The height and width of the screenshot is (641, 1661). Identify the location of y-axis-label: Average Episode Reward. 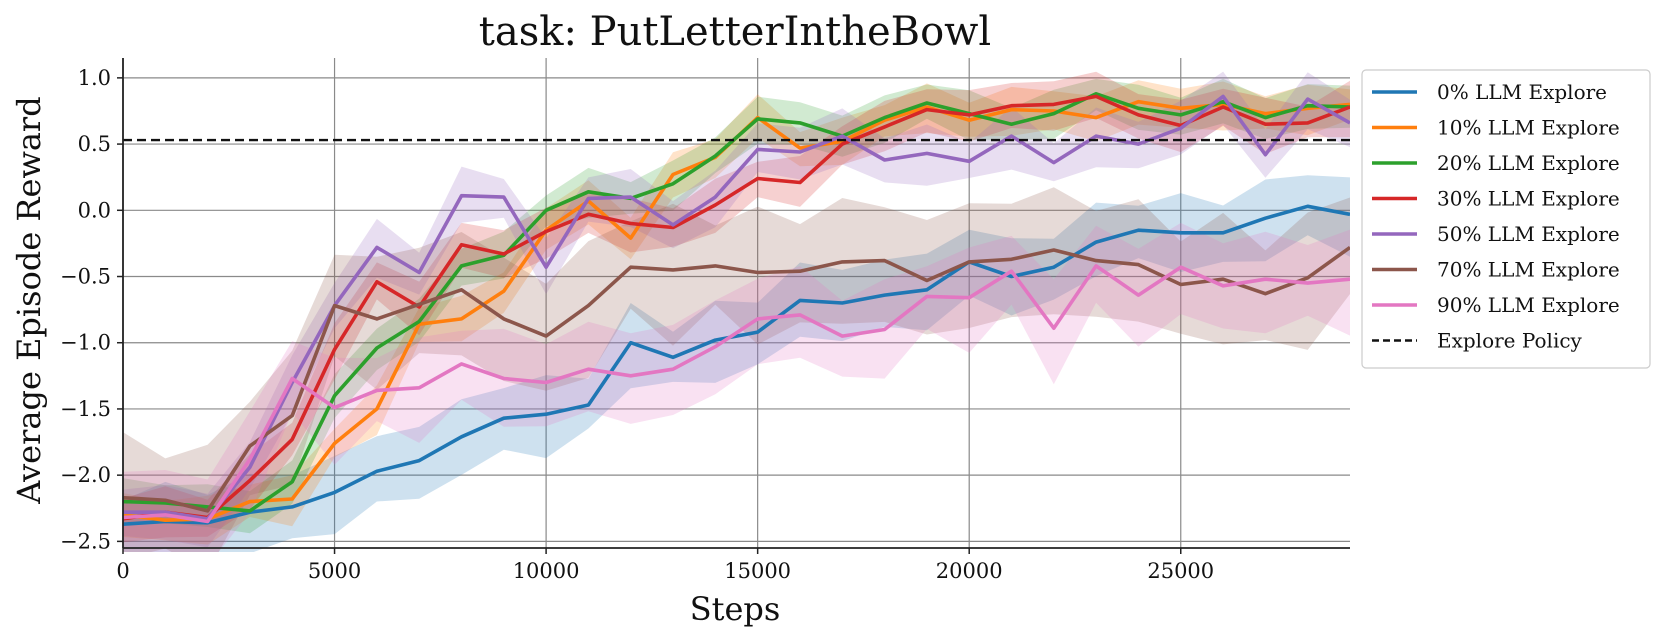
(29, 300).